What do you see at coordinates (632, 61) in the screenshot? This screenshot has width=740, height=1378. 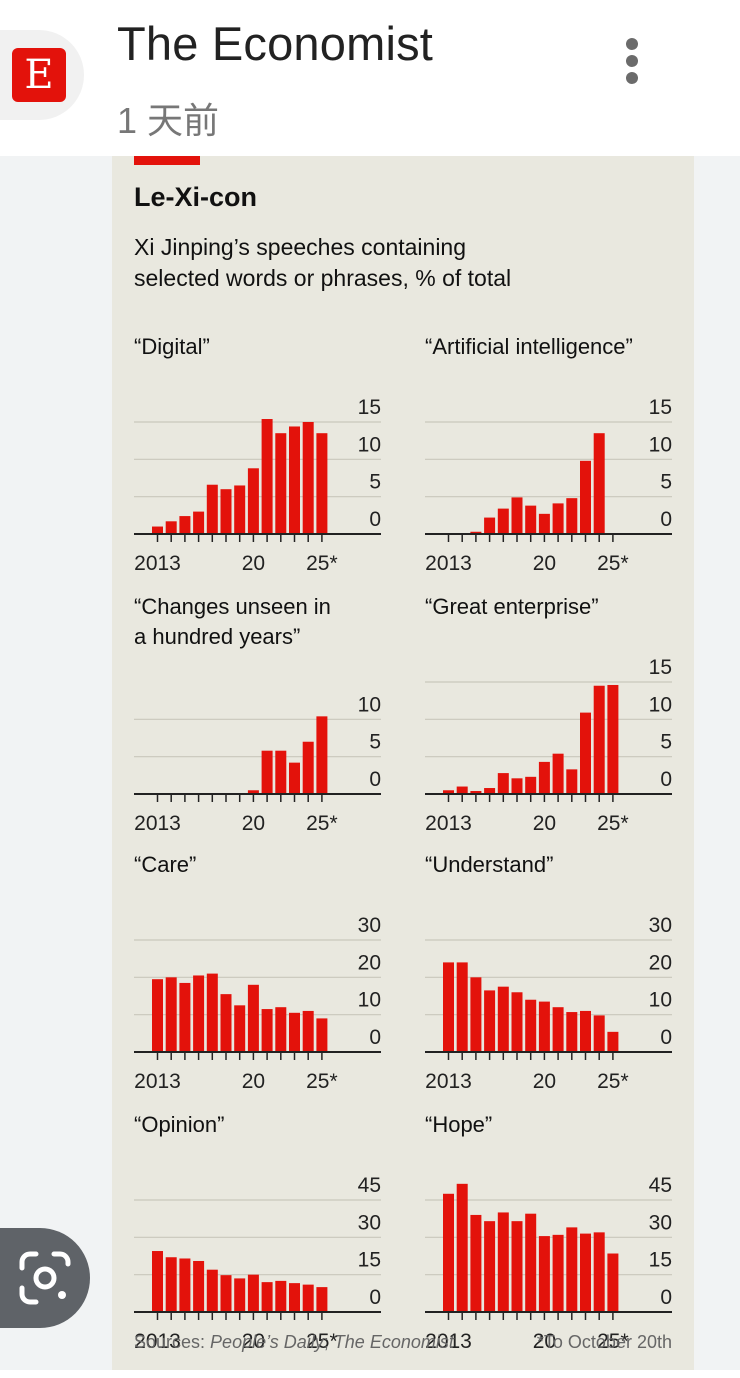 I see `more-vert-icon` at bounding box center [632, 61].